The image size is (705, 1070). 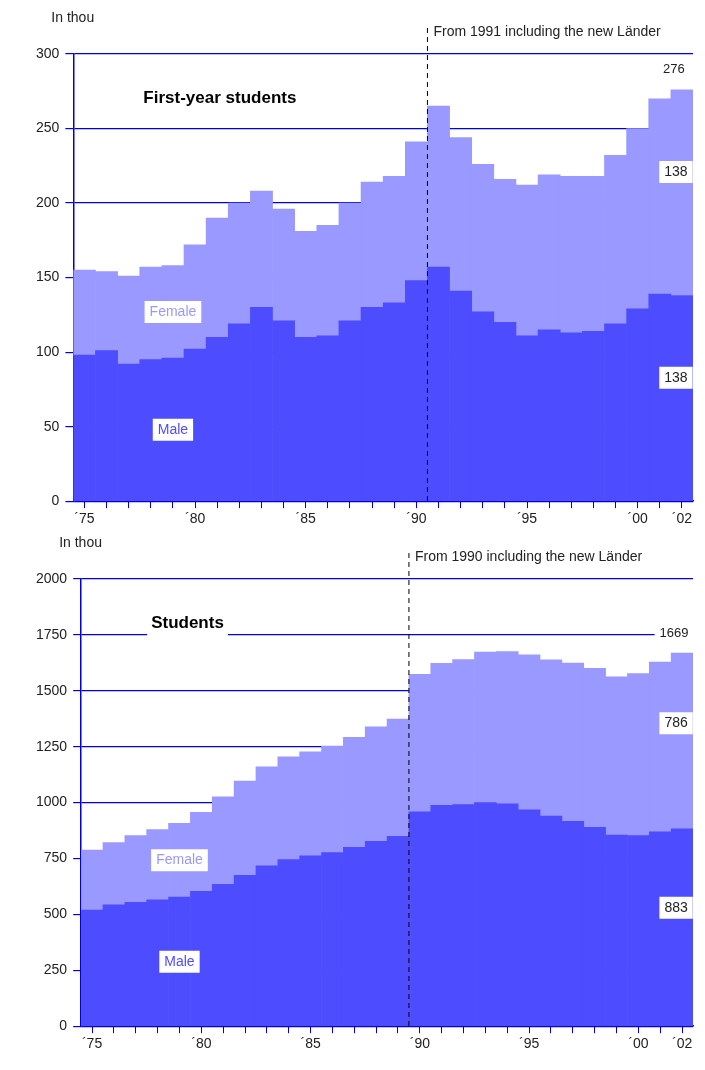 I want to click on ref-line-label: From 1991 including the new Länder, so click(x=547, y=30).